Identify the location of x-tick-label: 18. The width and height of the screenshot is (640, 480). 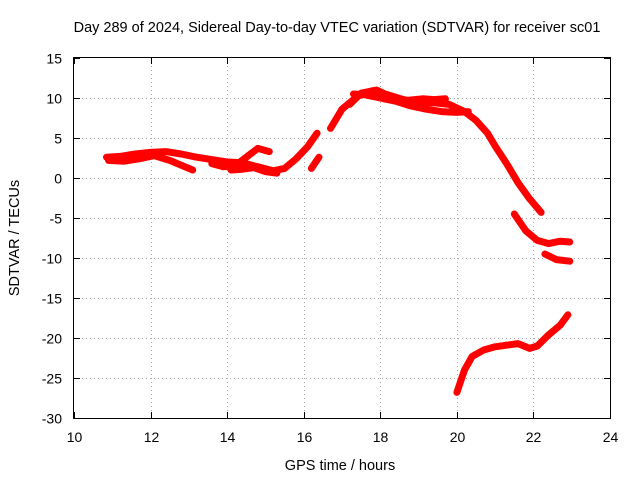
(381, 437).